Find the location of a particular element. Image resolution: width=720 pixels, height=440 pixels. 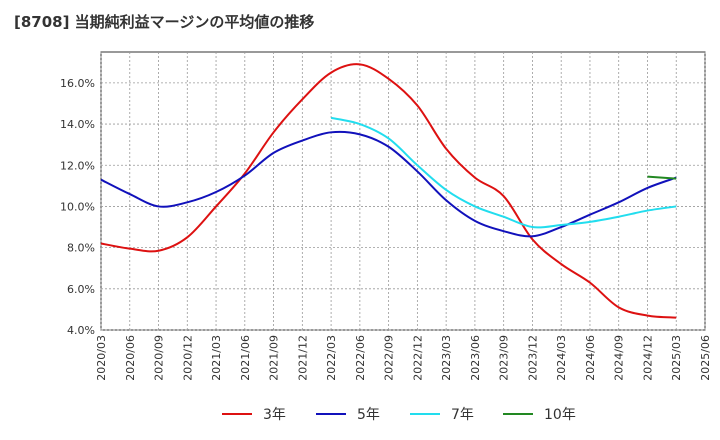

x-tick-label: 2021/03 is located at coordinates (216, 358).